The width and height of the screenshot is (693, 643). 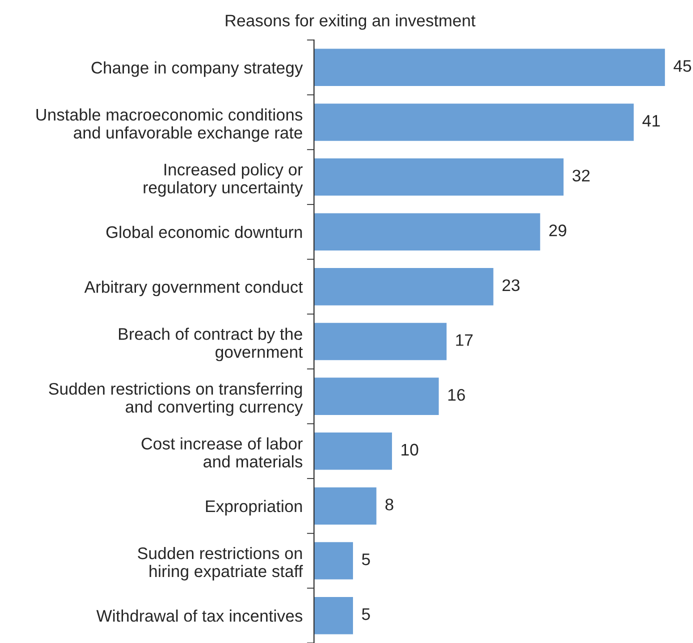 What do you see at coordinates (169, 125) in the screenshot?
I see `y-tick-label: Unstable macroeconomic conditions and unfavorable exchange rate` at bounding box center [169, 125].